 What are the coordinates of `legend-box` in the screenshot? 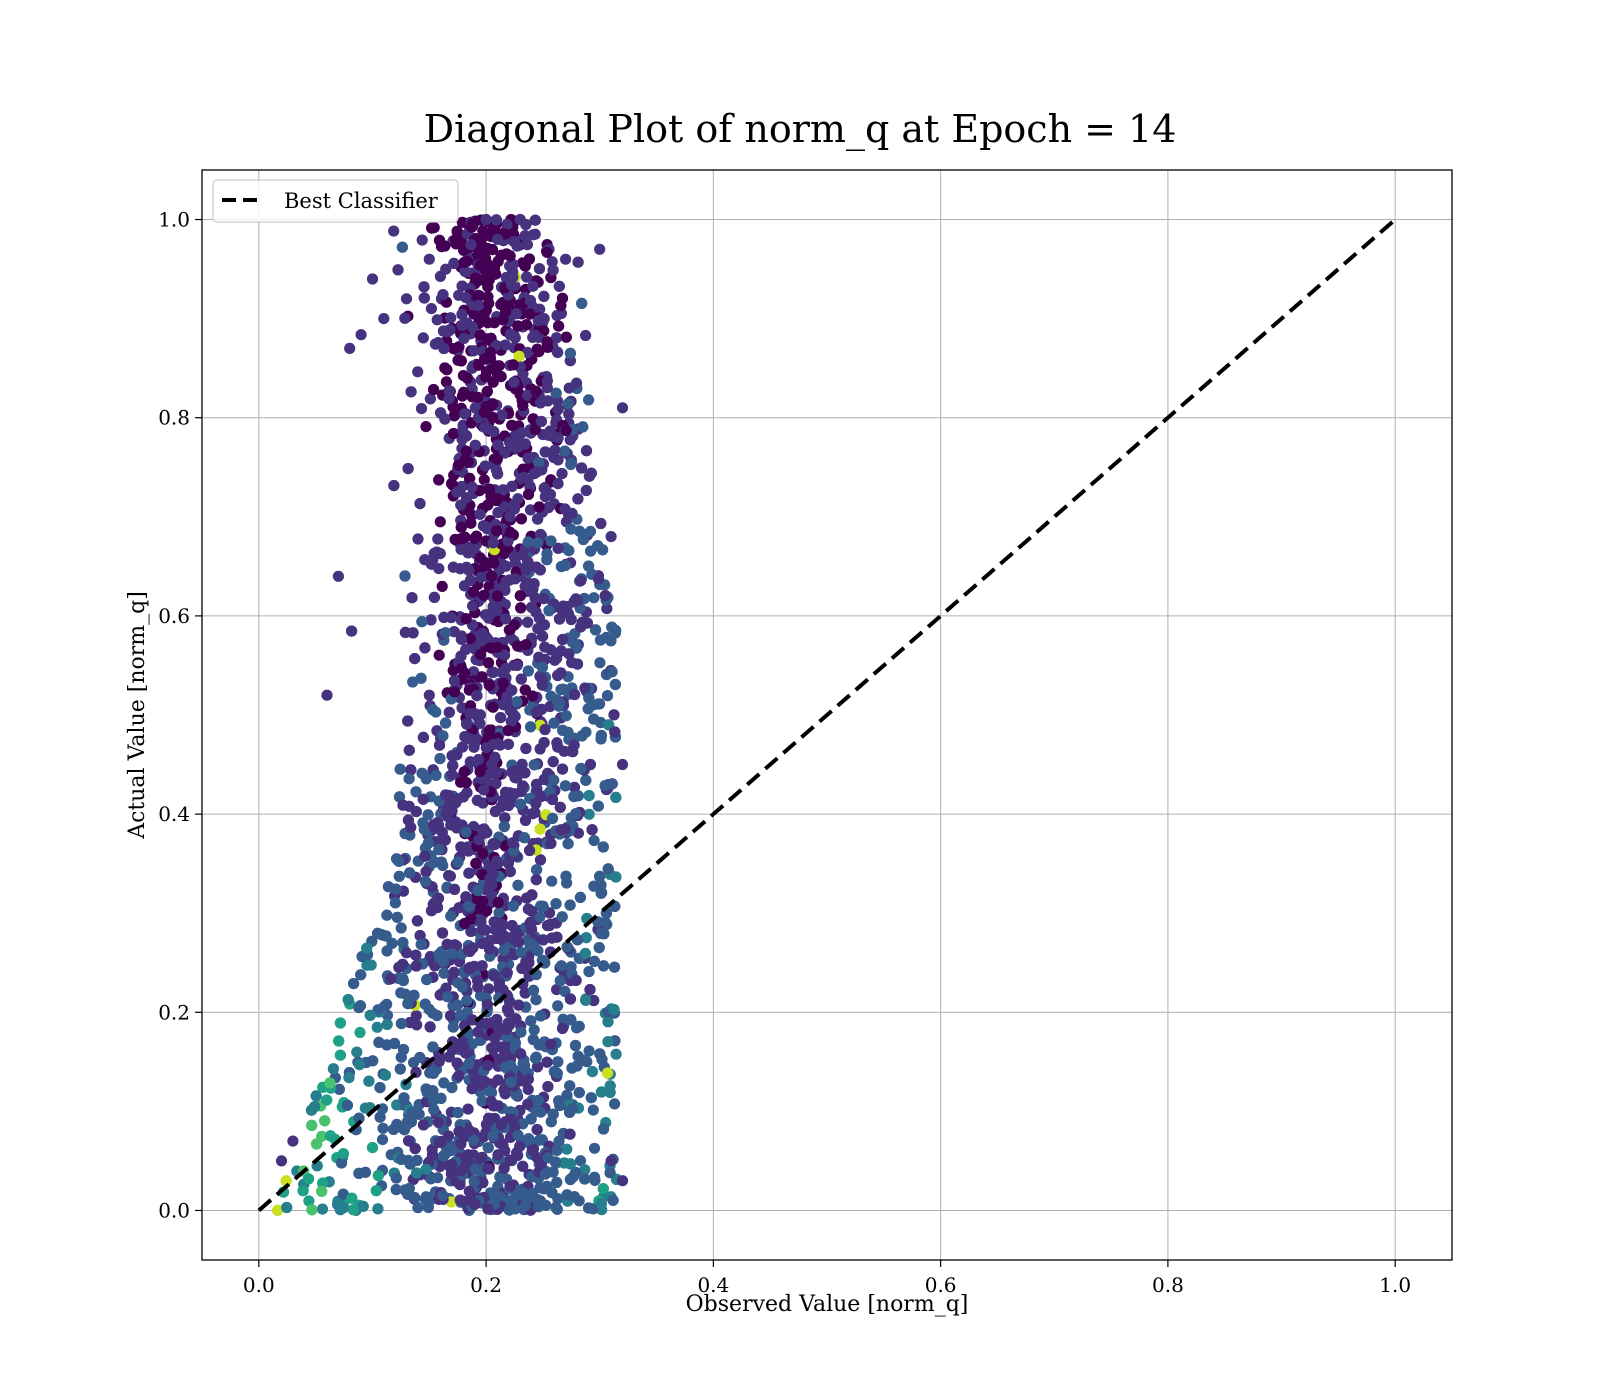 It's located at (335, 201).